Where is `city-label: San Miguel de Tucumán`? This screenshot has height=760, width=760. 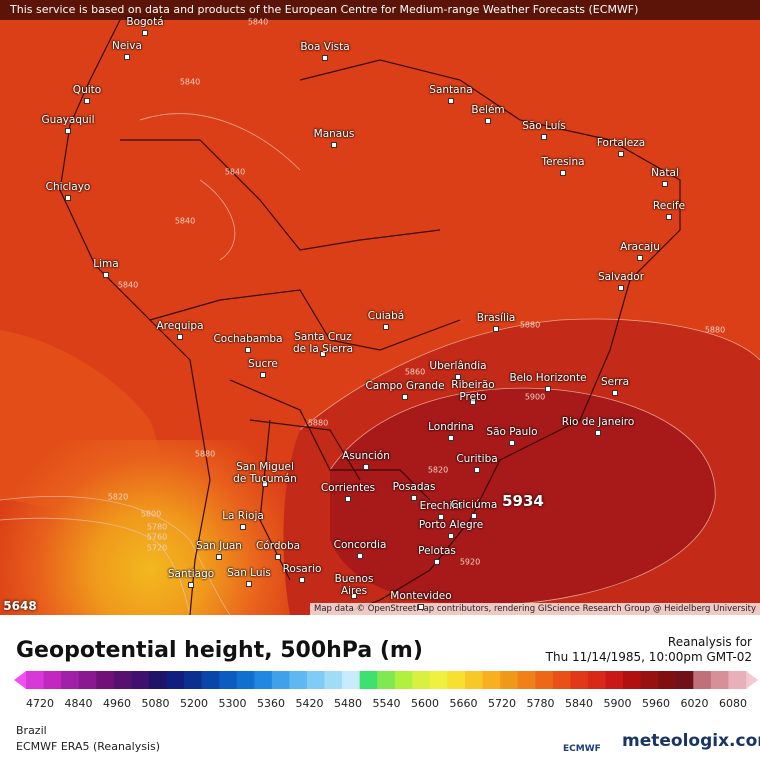 city-label: San Miguel de Tucumán is located at coordinates (265, 473).